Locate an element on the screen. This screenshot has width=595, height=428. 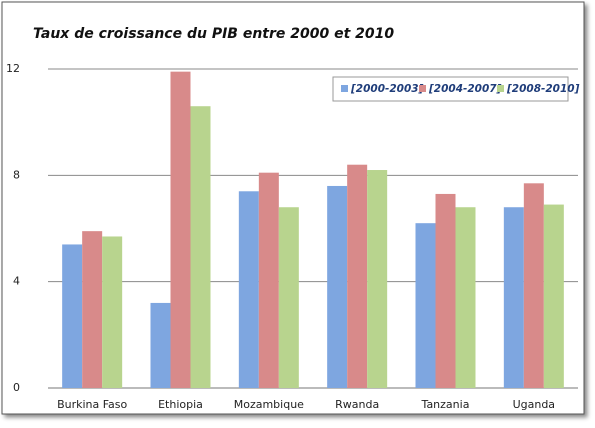
x-tick-label: Rwanda is located at coordinates (357, 404).